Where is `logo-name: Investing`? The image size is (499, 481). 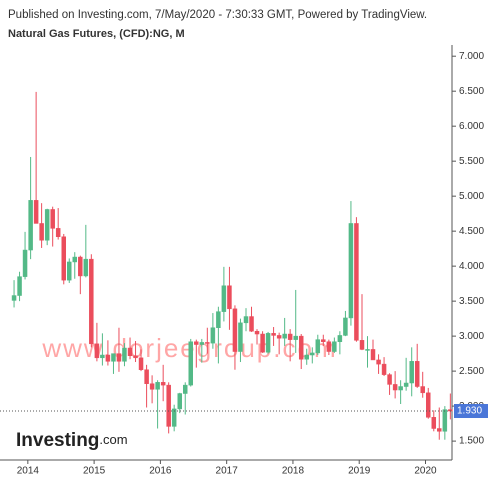
logo-name: Investing is located at coordinates (57, 440).